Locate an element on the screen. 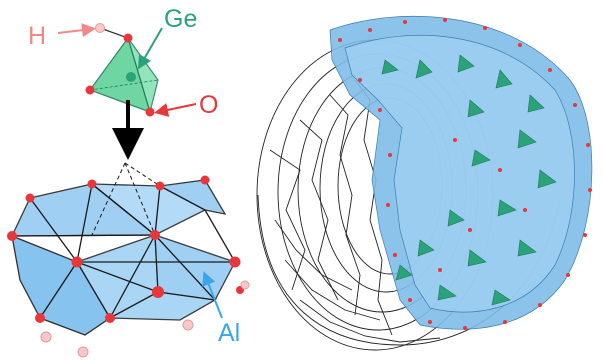 This screenshot has height=360, width=603. germanium-label: Ge is located at coordinates (180, 19).